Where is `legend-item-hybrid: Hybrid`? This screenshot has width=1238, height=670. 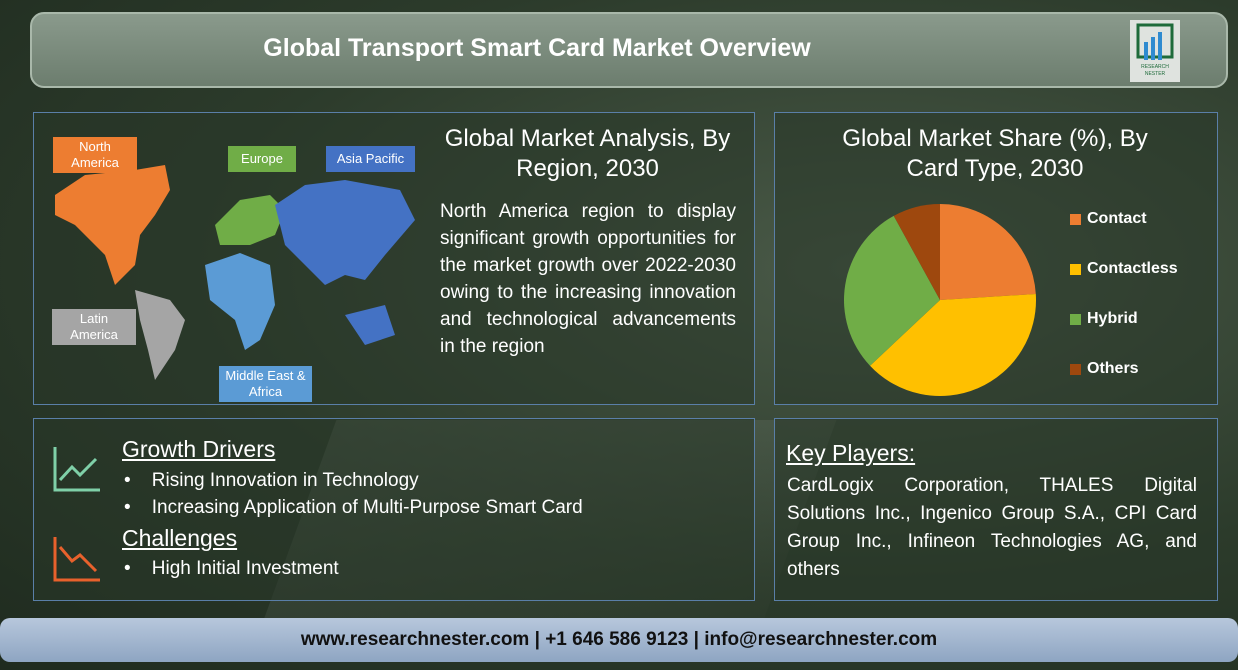 legend-item-hybrid: Hybrid is located at coordinates (1104, 319).